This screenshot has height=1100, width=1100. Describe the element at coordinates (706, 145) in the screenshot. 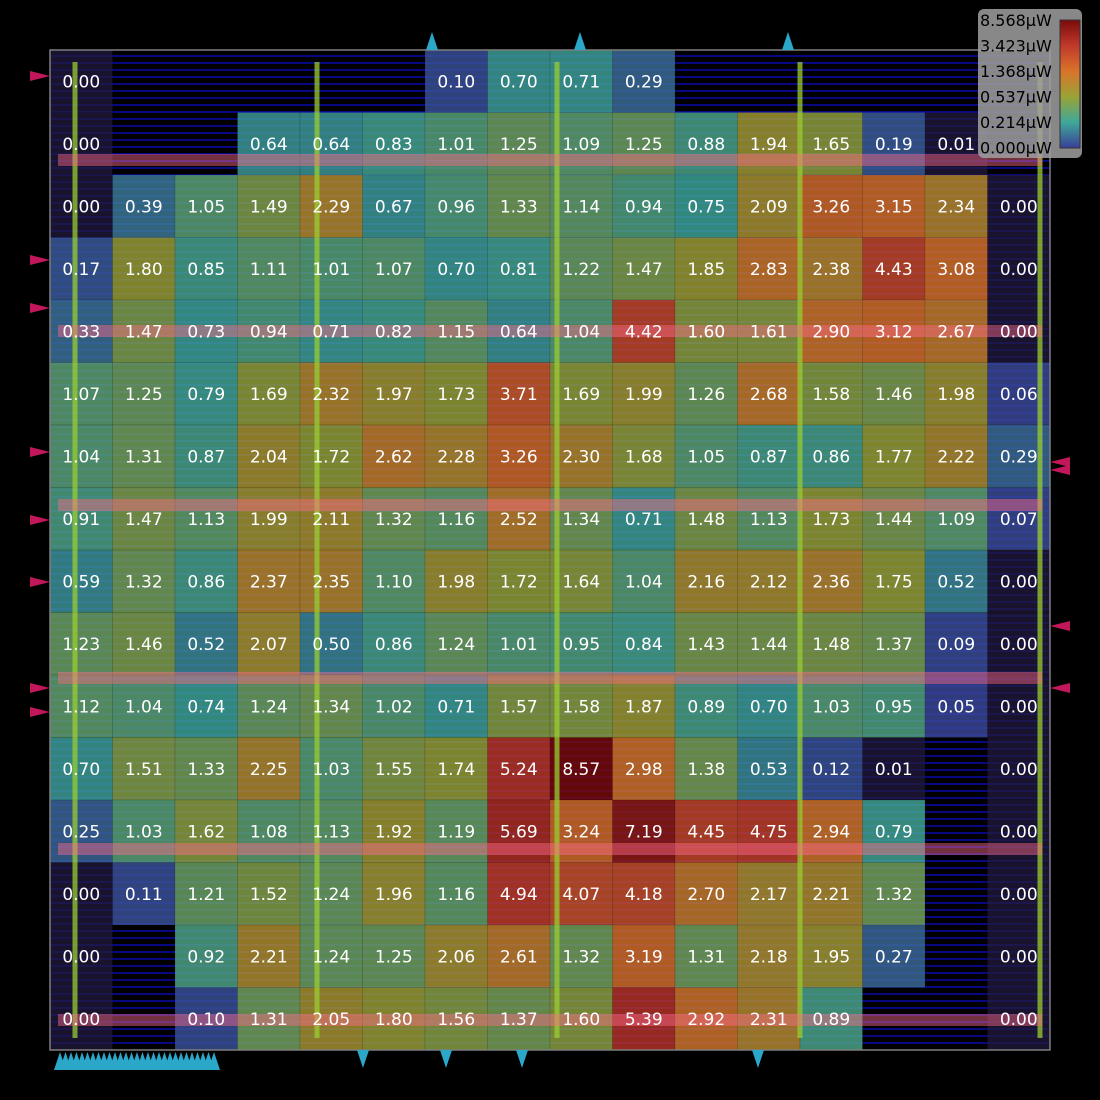

I see `cell-value-label: 0.88` at that location.